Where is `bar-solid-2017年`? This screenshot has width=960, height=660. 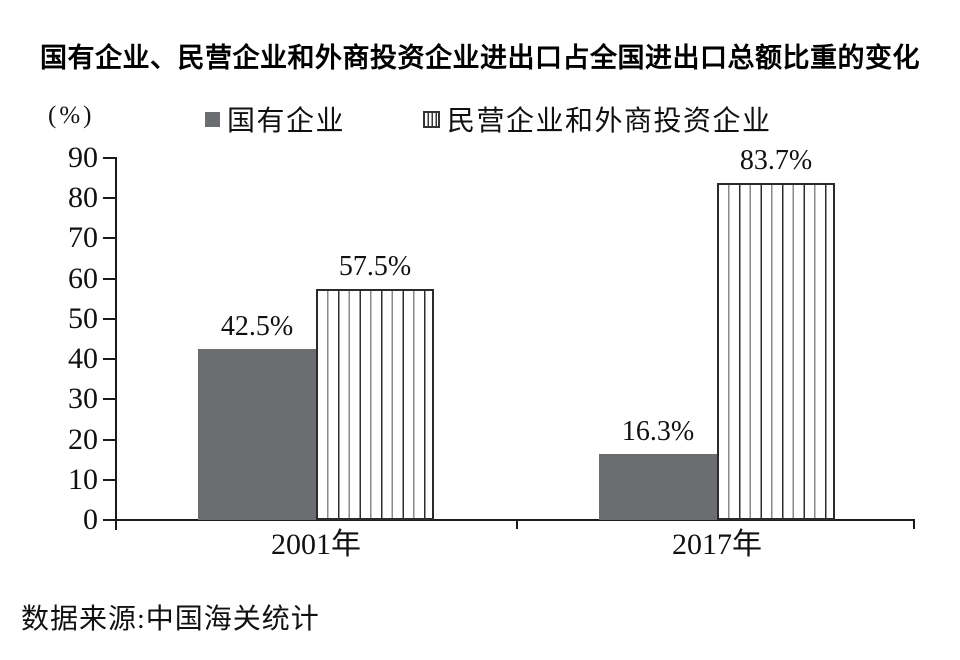
bar-solid-2017年 is located at coordinates (658, 487).